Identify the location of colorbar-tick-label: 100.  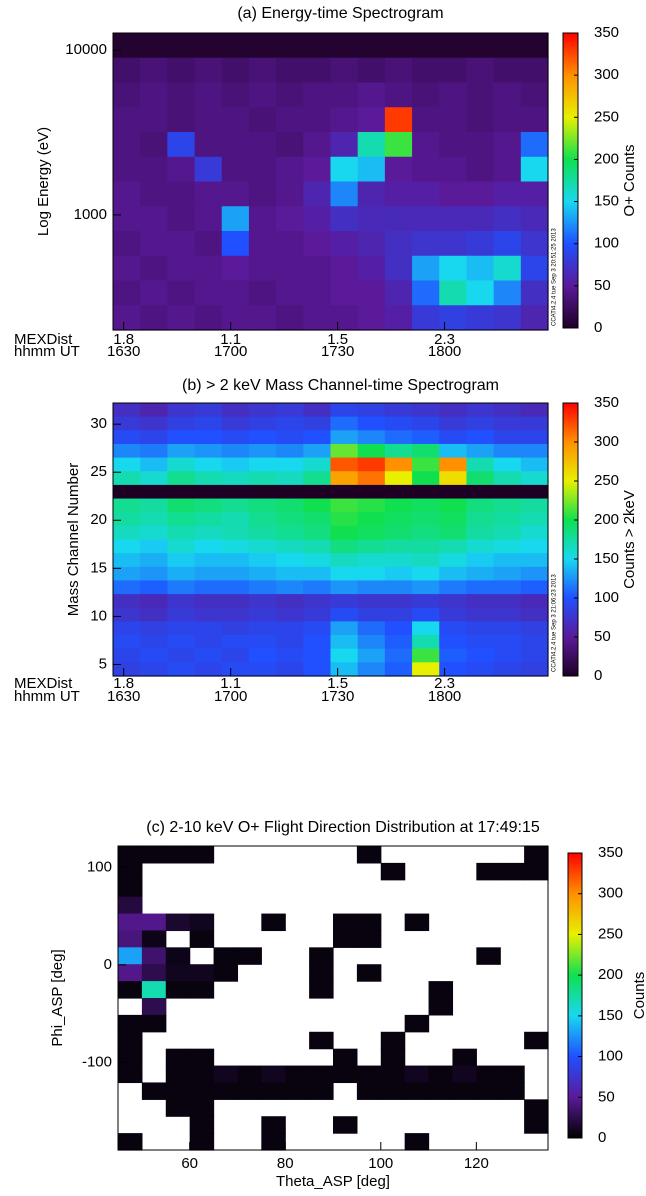
(606, 243).